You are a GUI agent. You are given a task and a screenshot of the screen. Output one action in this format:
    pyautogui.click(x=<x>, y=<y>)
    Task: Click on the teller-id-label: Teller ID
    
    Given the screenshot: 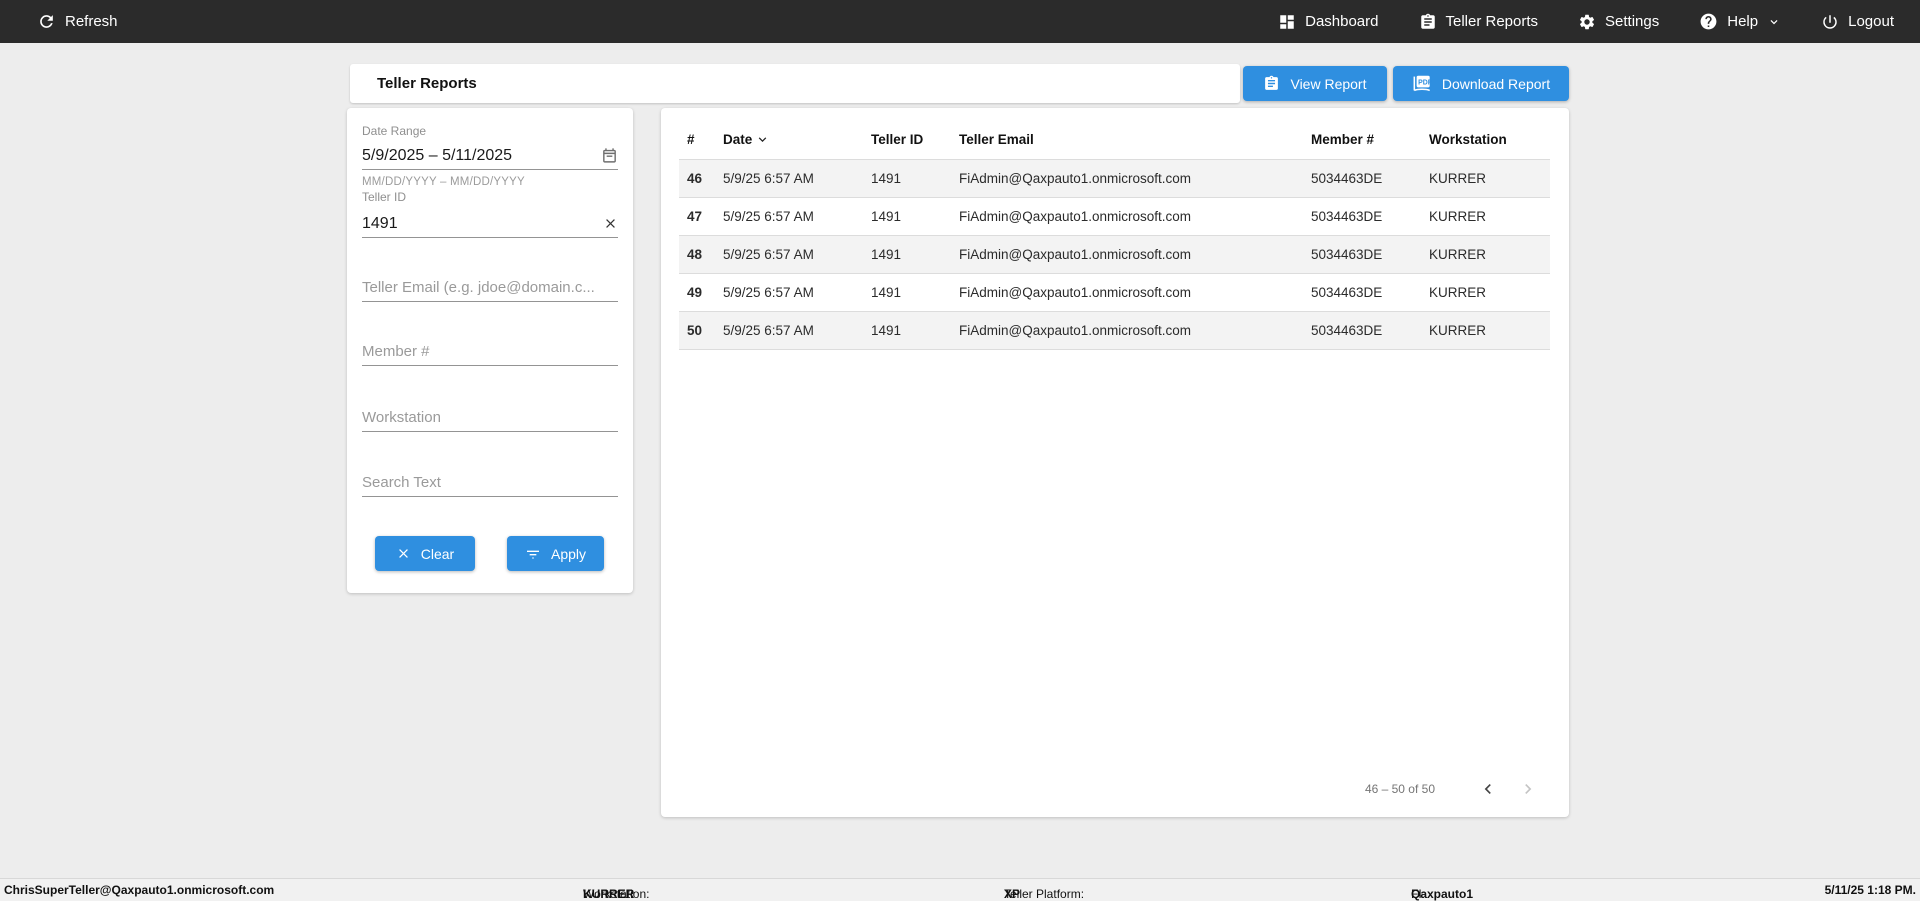 What is the action you would take?
    pyautogui.click(x=384, y=197)
    